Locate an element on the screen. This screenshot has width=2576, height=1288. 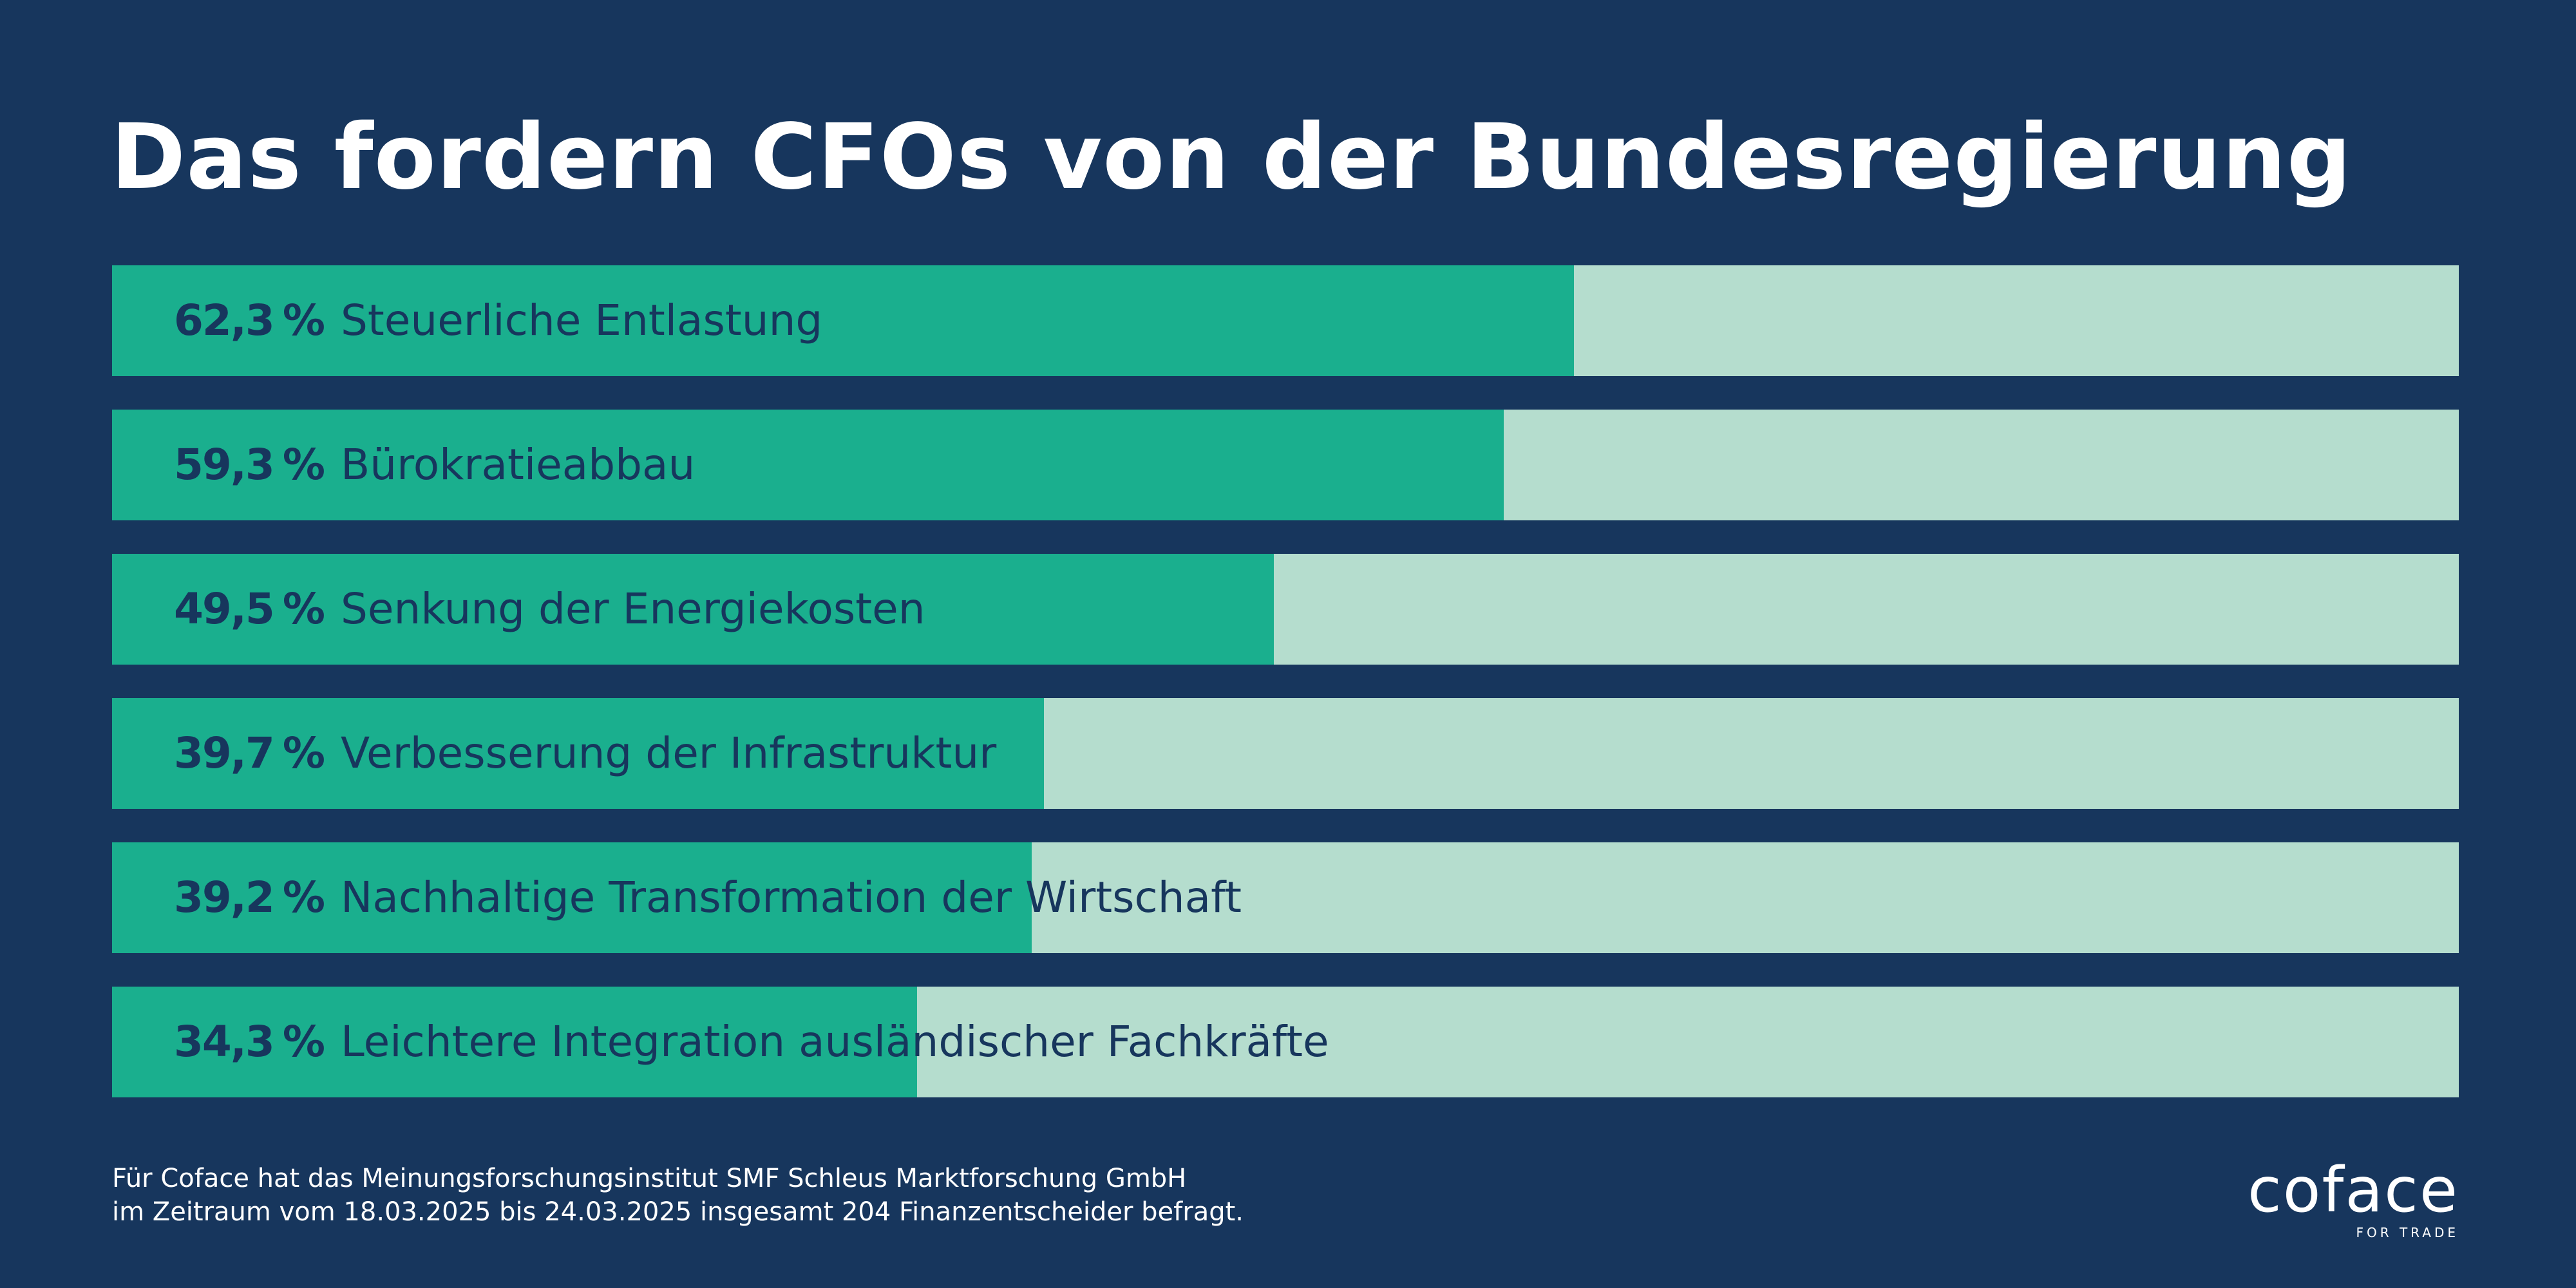
category-label: Senkung der Energiekosten is located at coordinates (633, 609).